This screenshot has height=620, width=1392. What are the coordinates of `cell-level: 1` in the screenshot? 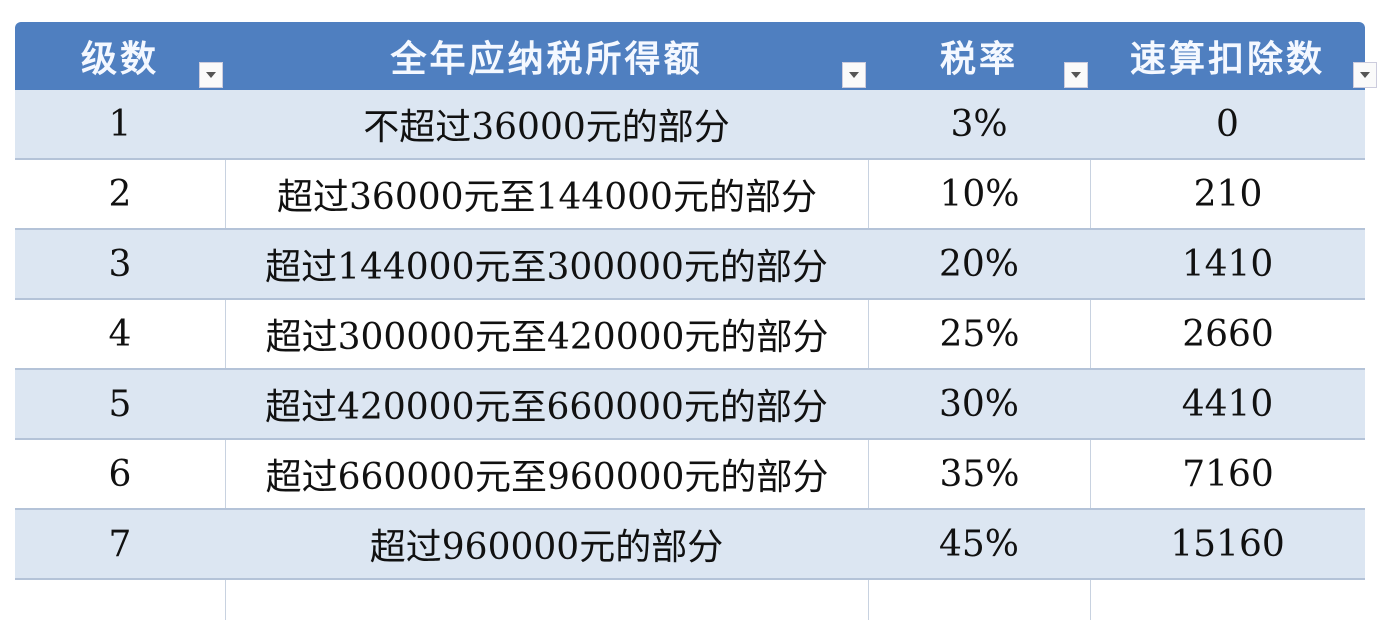 It's located at (120, 124).